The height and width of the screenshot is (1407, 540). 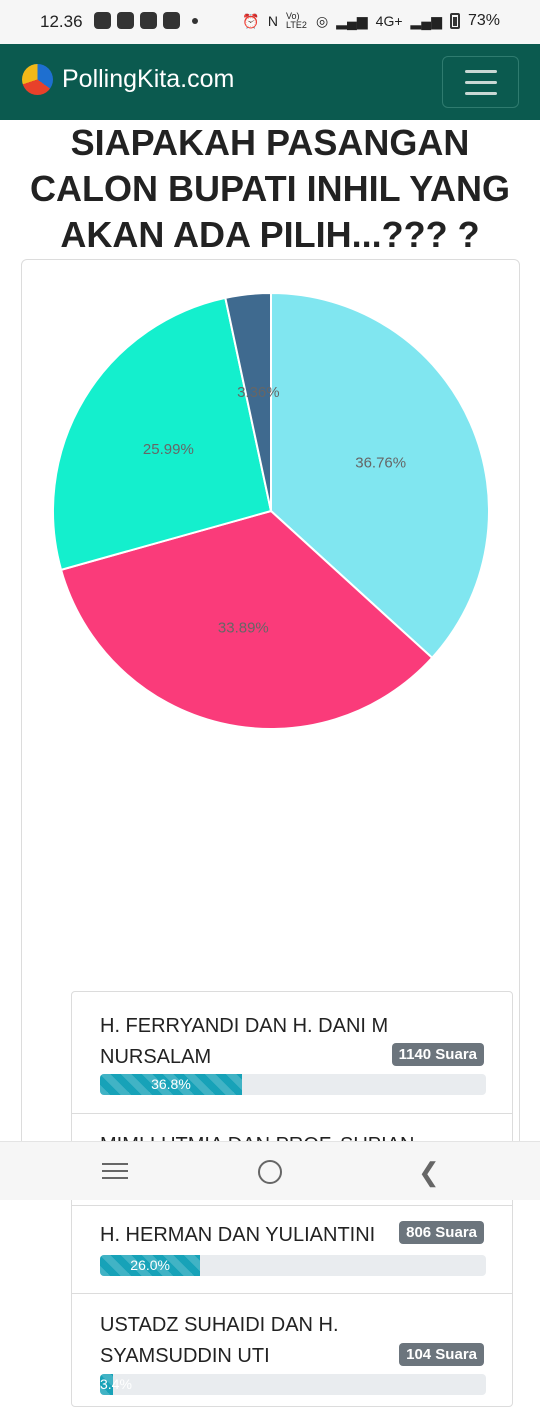 What do you see at coordinates (168, 449) in the screenshot?
I see `pie-slice-label: 25.99%` at bounding box center [168, 449].